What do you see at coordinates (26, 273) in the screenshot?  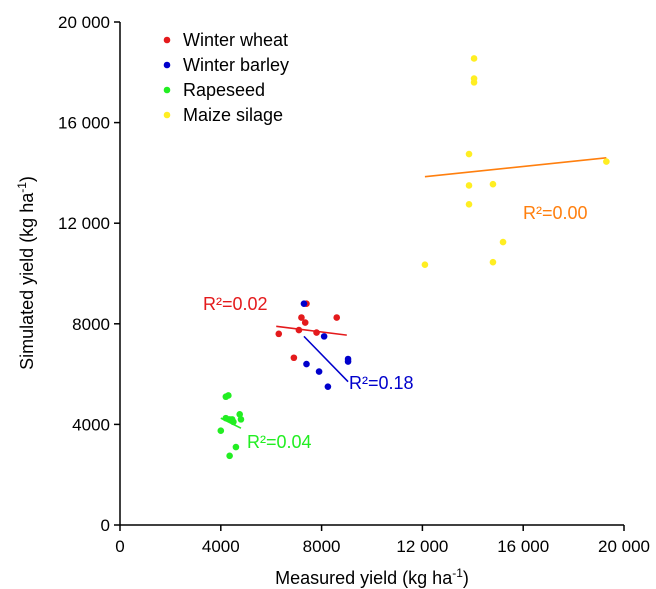 I see `y-axis-title: Simulated yield (kg ha-1)` at bounding box center [26, 273].